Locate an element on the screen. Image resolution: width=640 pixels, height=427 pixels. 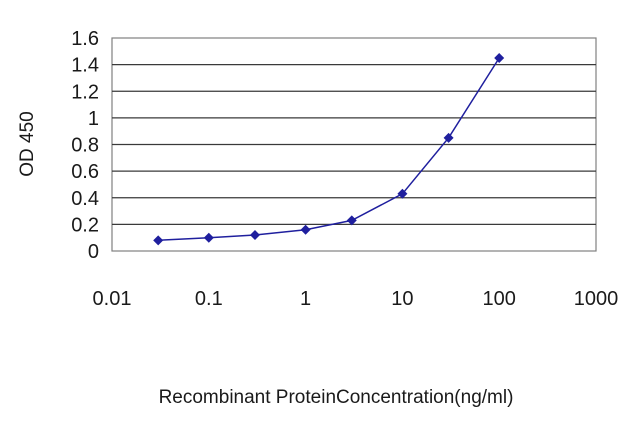
y-tick-labels: 0 0.2 0.4 0.6 0.8 1 1.2 1.4 1.6 is located at coordinates (85, 145).